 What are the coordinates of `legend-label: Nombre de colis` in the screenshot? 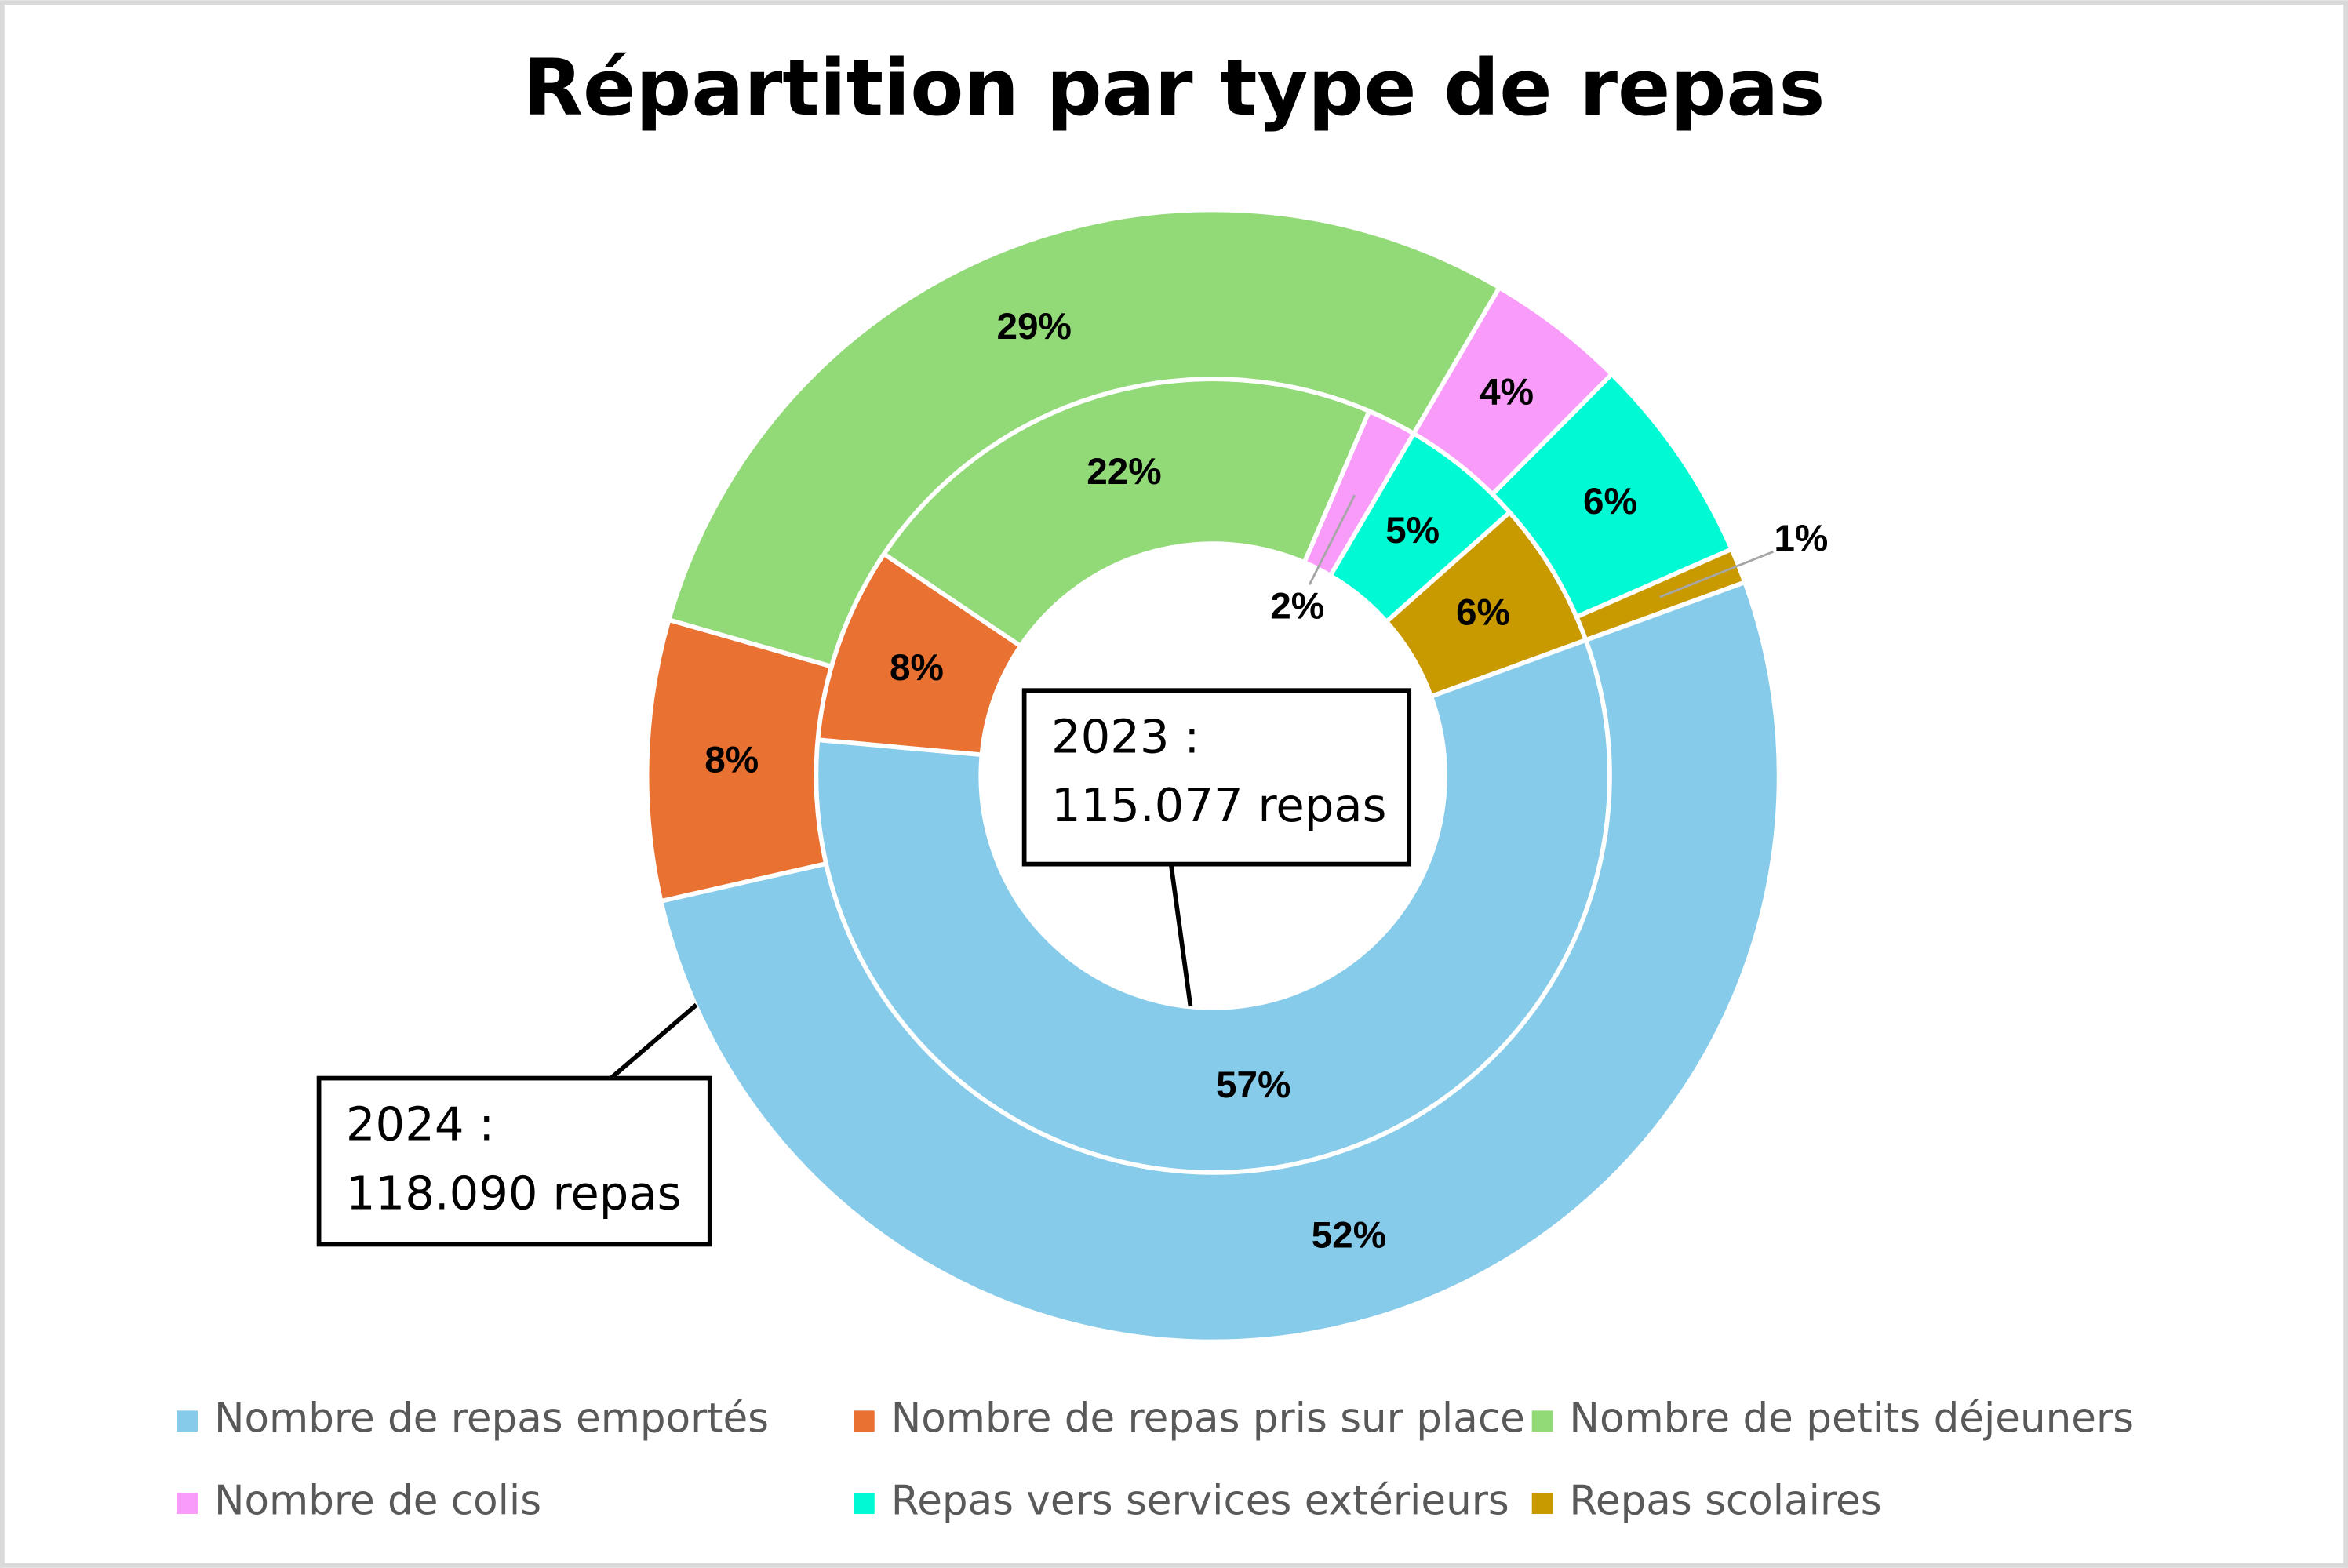 It's located at (377, 1501).